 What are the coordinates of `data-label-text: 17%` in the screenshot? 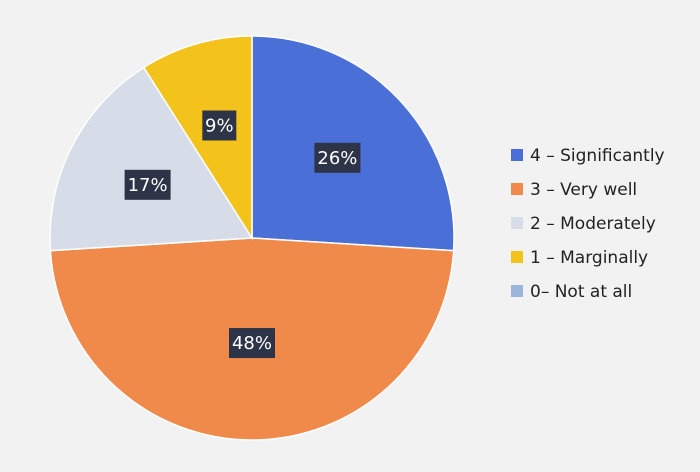 It's located at (148, 185).